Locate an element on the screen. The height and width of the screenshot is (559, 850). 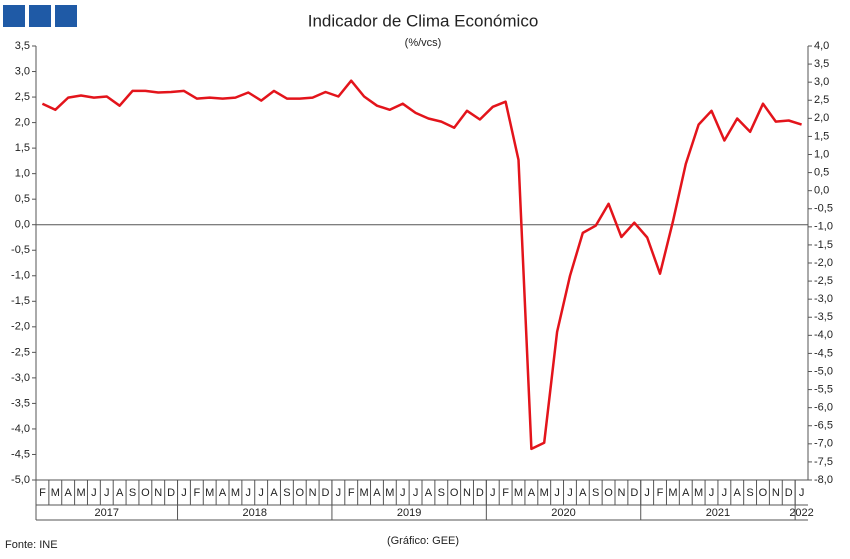
y2-tick-label: -2,5 is located at coordinates (823, 281).